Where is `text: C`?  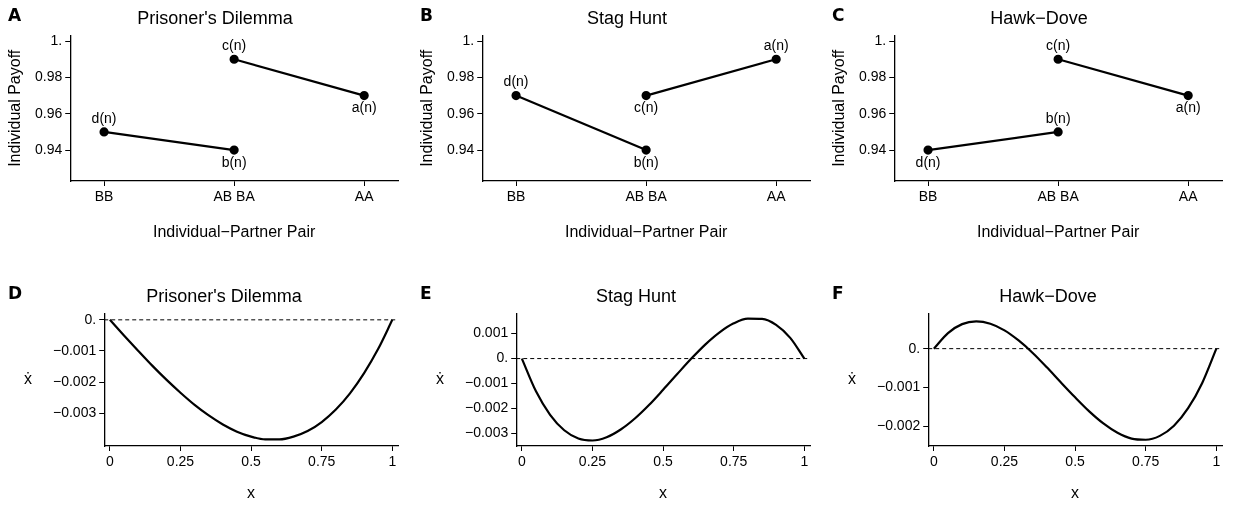 text: C is located at coordinates (838, 14).